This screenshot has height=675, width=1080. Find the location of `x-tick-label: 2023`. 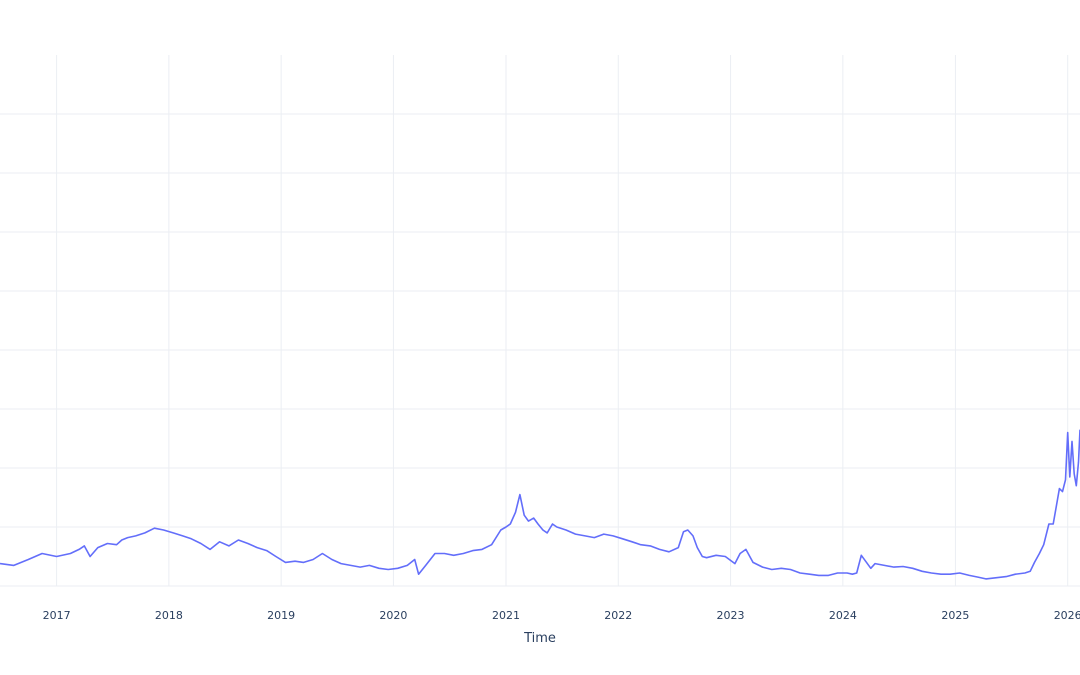

x-tick-label: 2023 is located at coordinates (731, 615).